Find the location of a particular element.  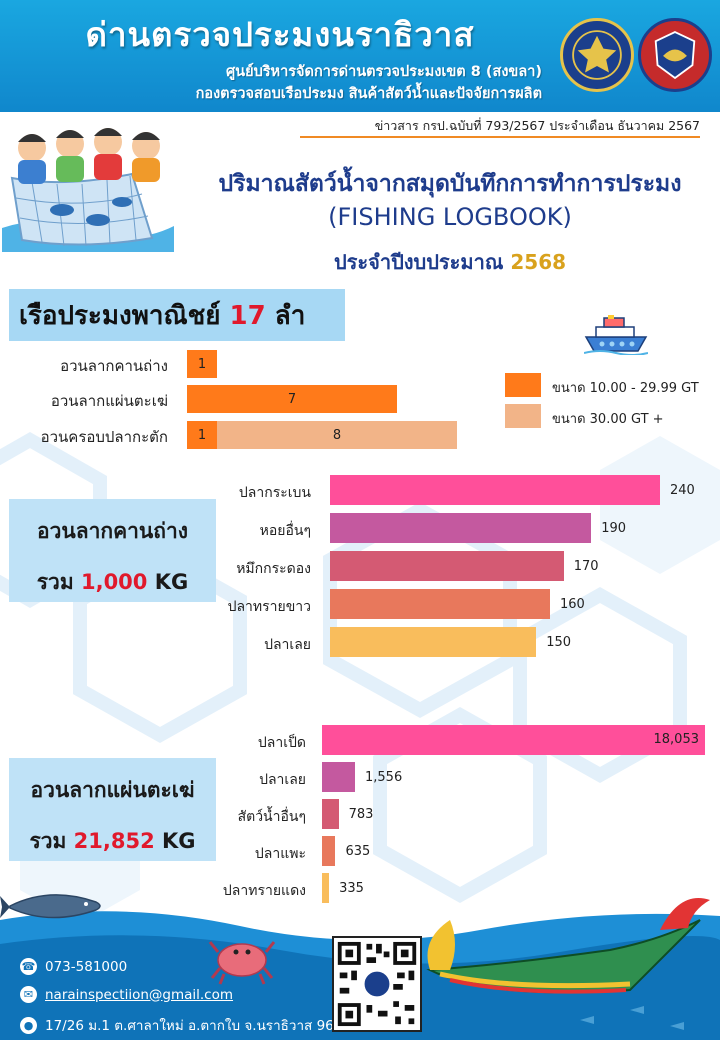

legend-label: ขนาด 10.00 - 29.99 GT is located at coordinates (625, 388).